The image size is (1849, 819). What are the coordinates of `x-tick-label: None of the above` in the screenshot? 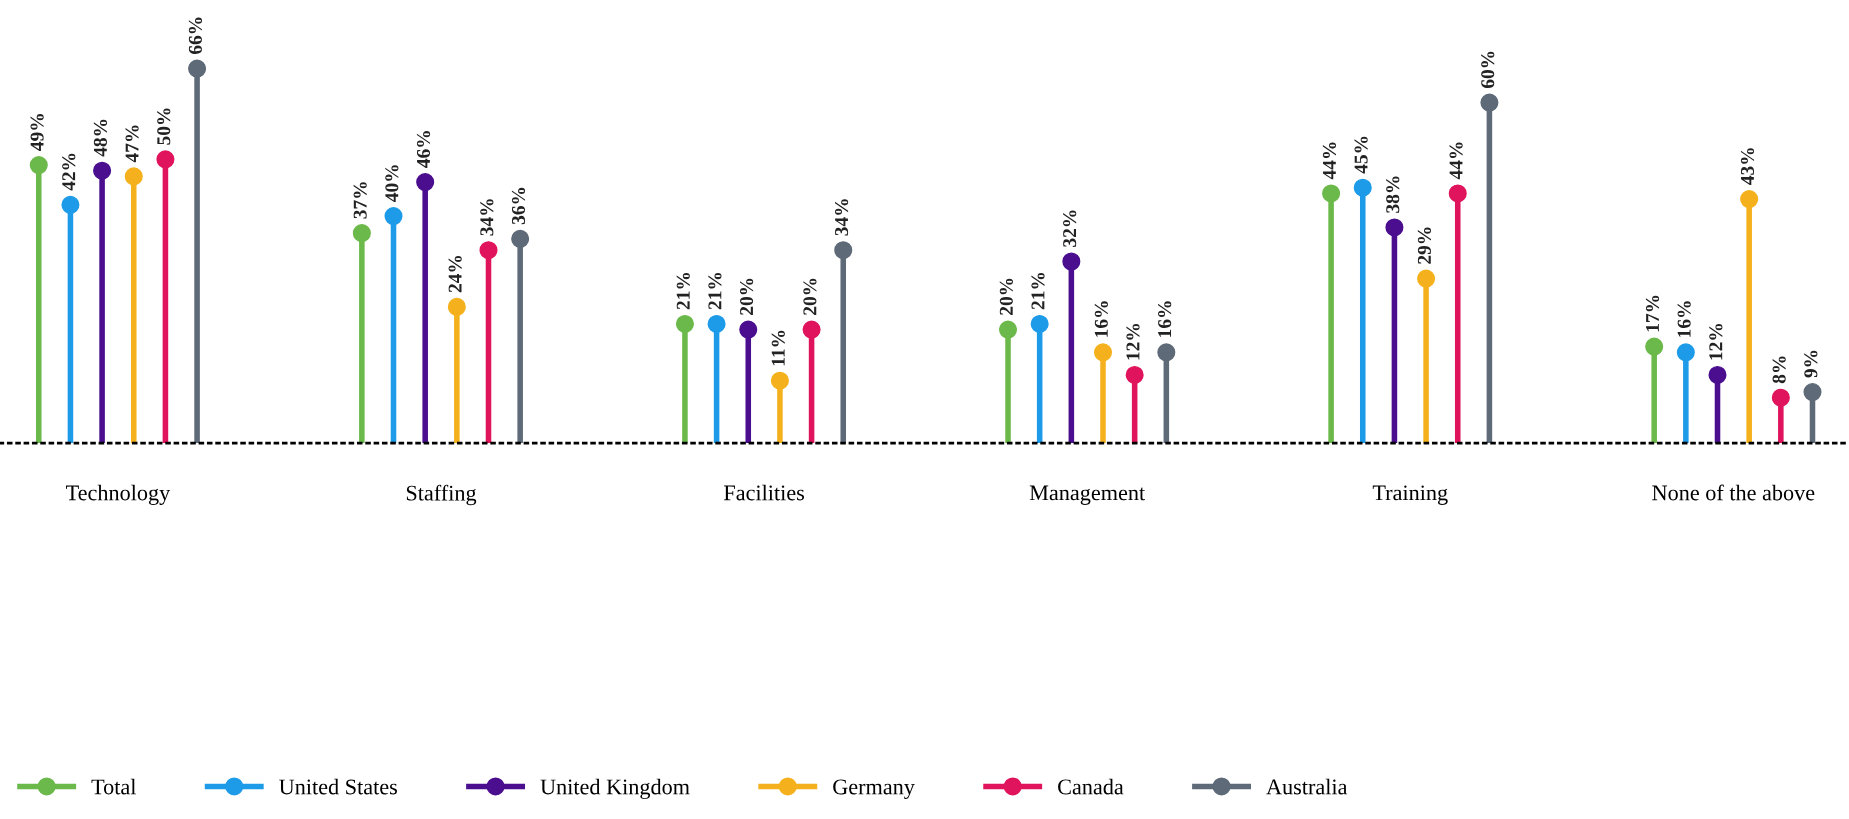 It's located at (1733, 492).